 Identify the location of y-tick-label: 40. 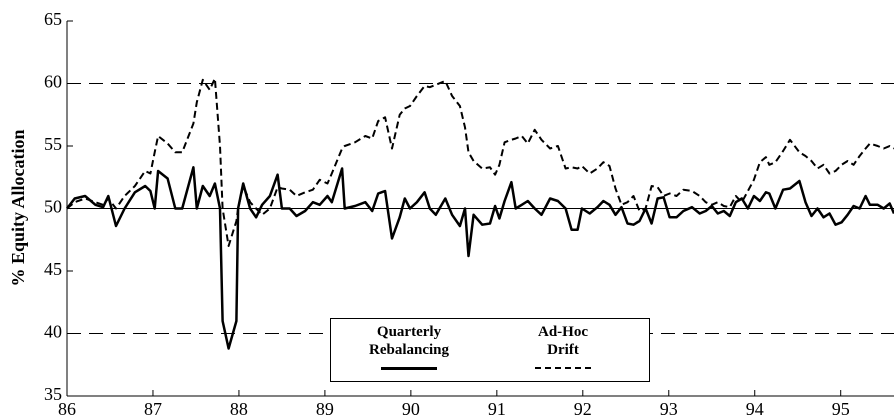
(53, 332).